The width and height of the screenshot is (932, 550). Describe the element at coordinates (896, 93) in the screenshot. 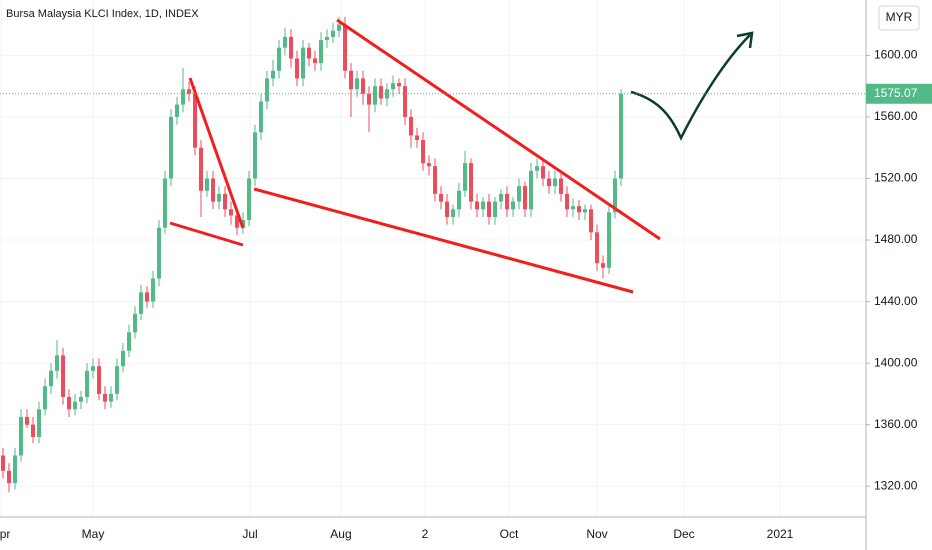

I see `last-price-label: 1575.07` at that location.